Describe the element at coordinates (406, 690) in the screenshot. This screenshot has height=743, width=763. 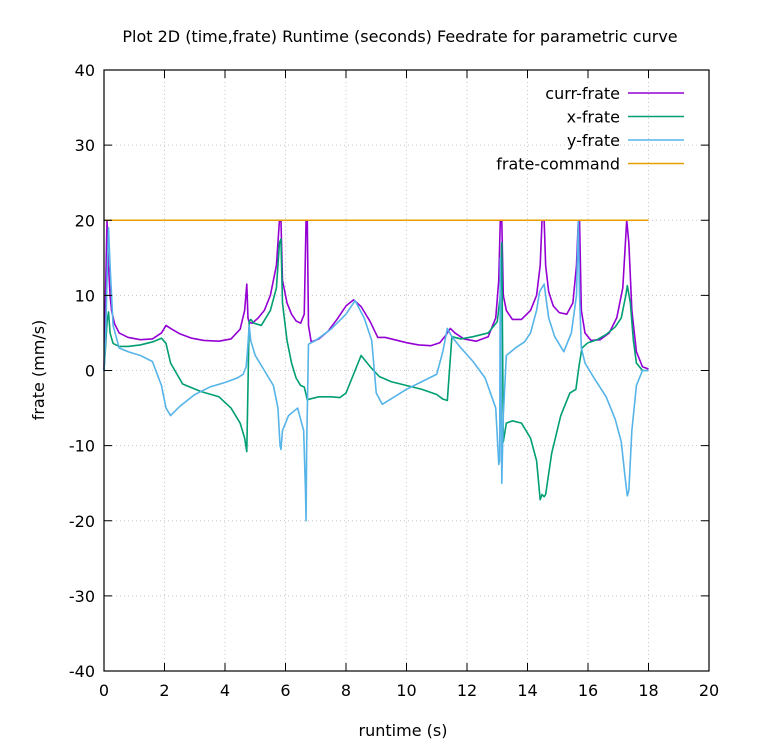
I see `x-tick-label: 10` at that location.